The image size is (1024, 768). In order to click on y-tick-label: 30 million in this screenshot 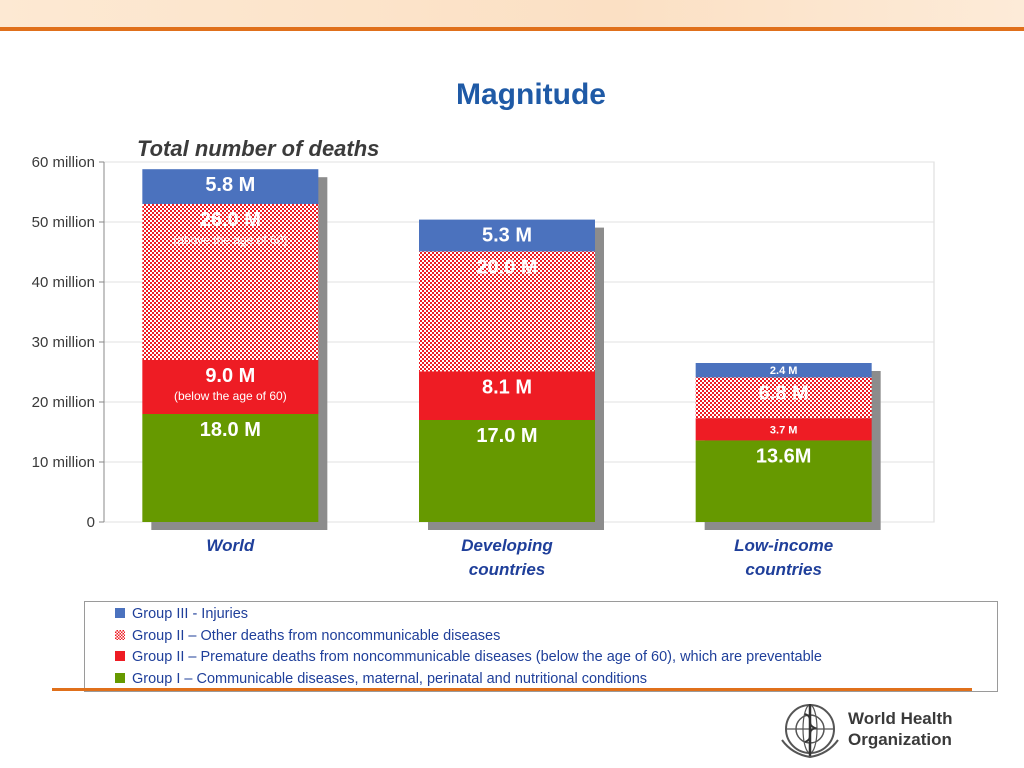, I will do `click(63, 342)`.